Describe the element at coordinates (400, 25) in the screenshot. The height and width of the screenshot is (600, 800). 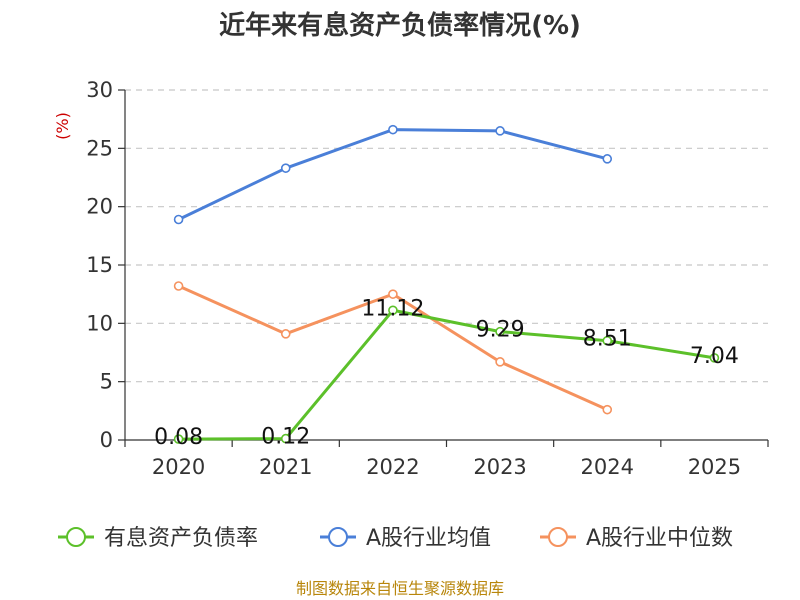
I see `chart-title: 近年来有息资产负债率情况(%)` at that location.